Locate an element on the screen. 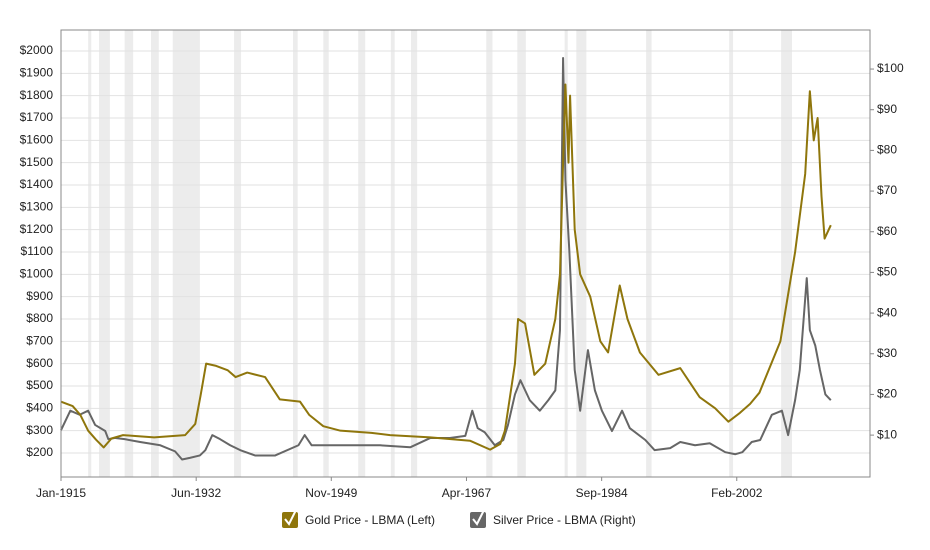  x-tick-label: Jun-1932 is located at coordinates (196, 493).